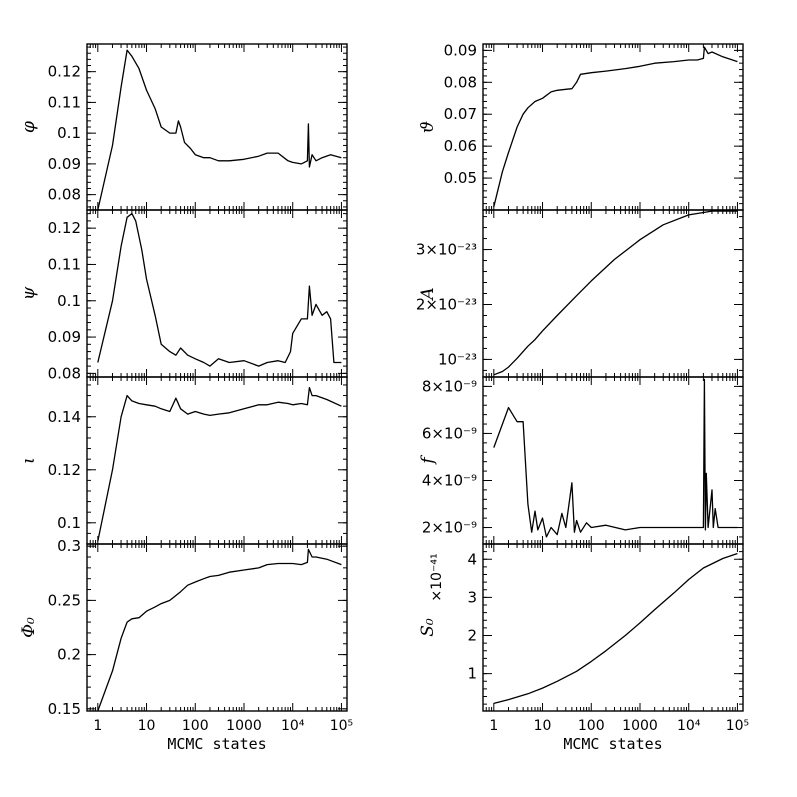 The height and width of the screenshot is (797, 797). What do you see at coordinates (460, 114) in the screenshot?
I see `y-tick-label: 0.07` at bounding box center [460, 114].